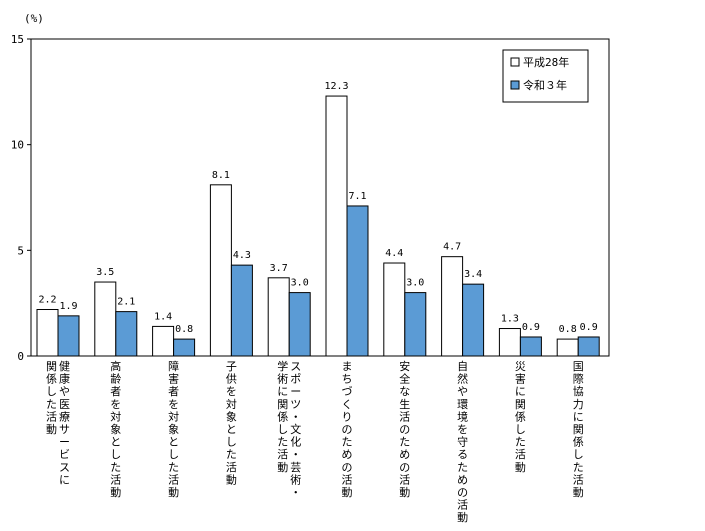  What do you see at coordinates (462, 454) in the screenshot?
I see `category-label-char: る` at bounding box center [462, 454].